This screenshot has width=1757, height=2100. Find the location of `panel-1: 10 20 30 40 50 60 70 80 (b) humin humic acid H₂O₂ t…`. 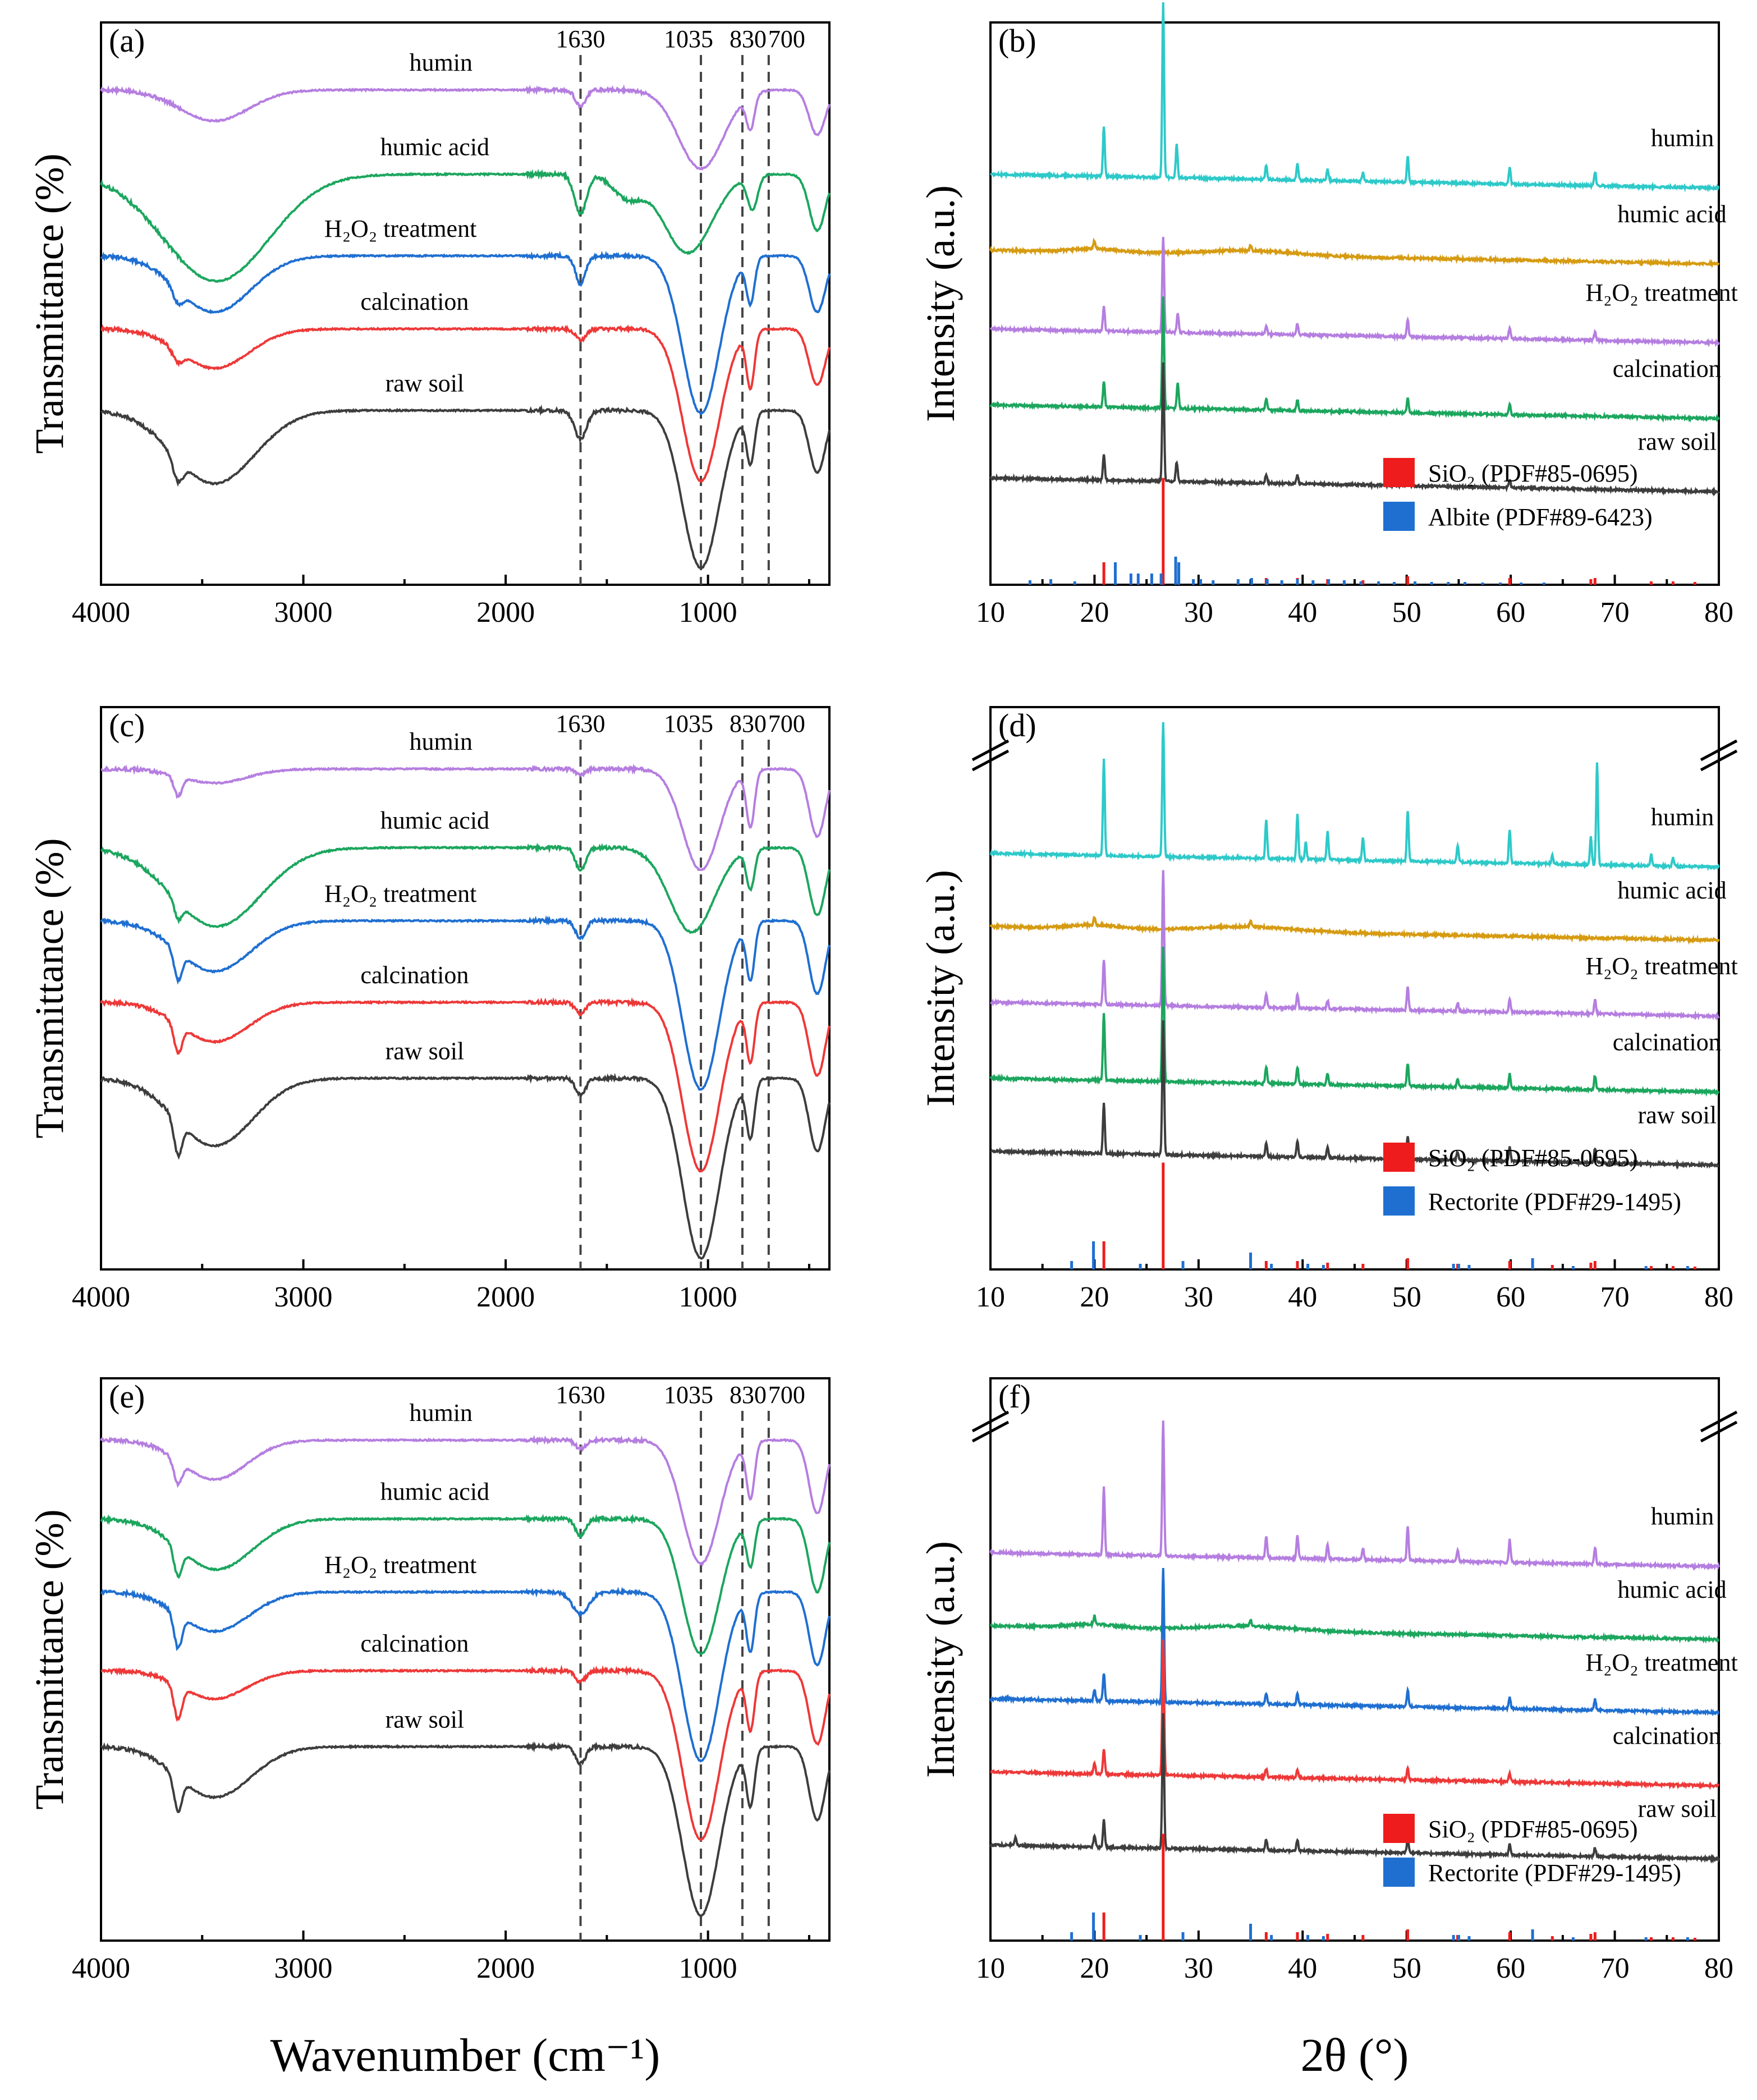

panel-1: 10 20 30 40 50 60 70 80 (b) humin humic acid H₂O₂ t… is located at coordinates (1328, 315).